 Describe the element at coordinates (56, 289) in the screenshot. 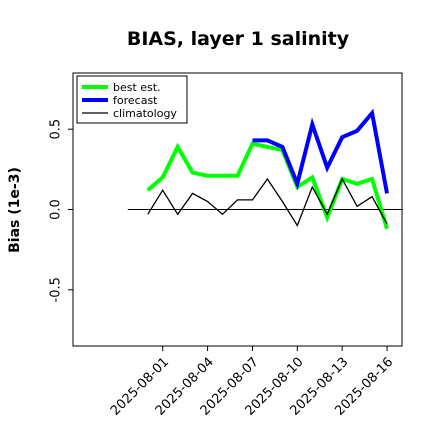

I see `y-tick-label: -0.5` at that location.